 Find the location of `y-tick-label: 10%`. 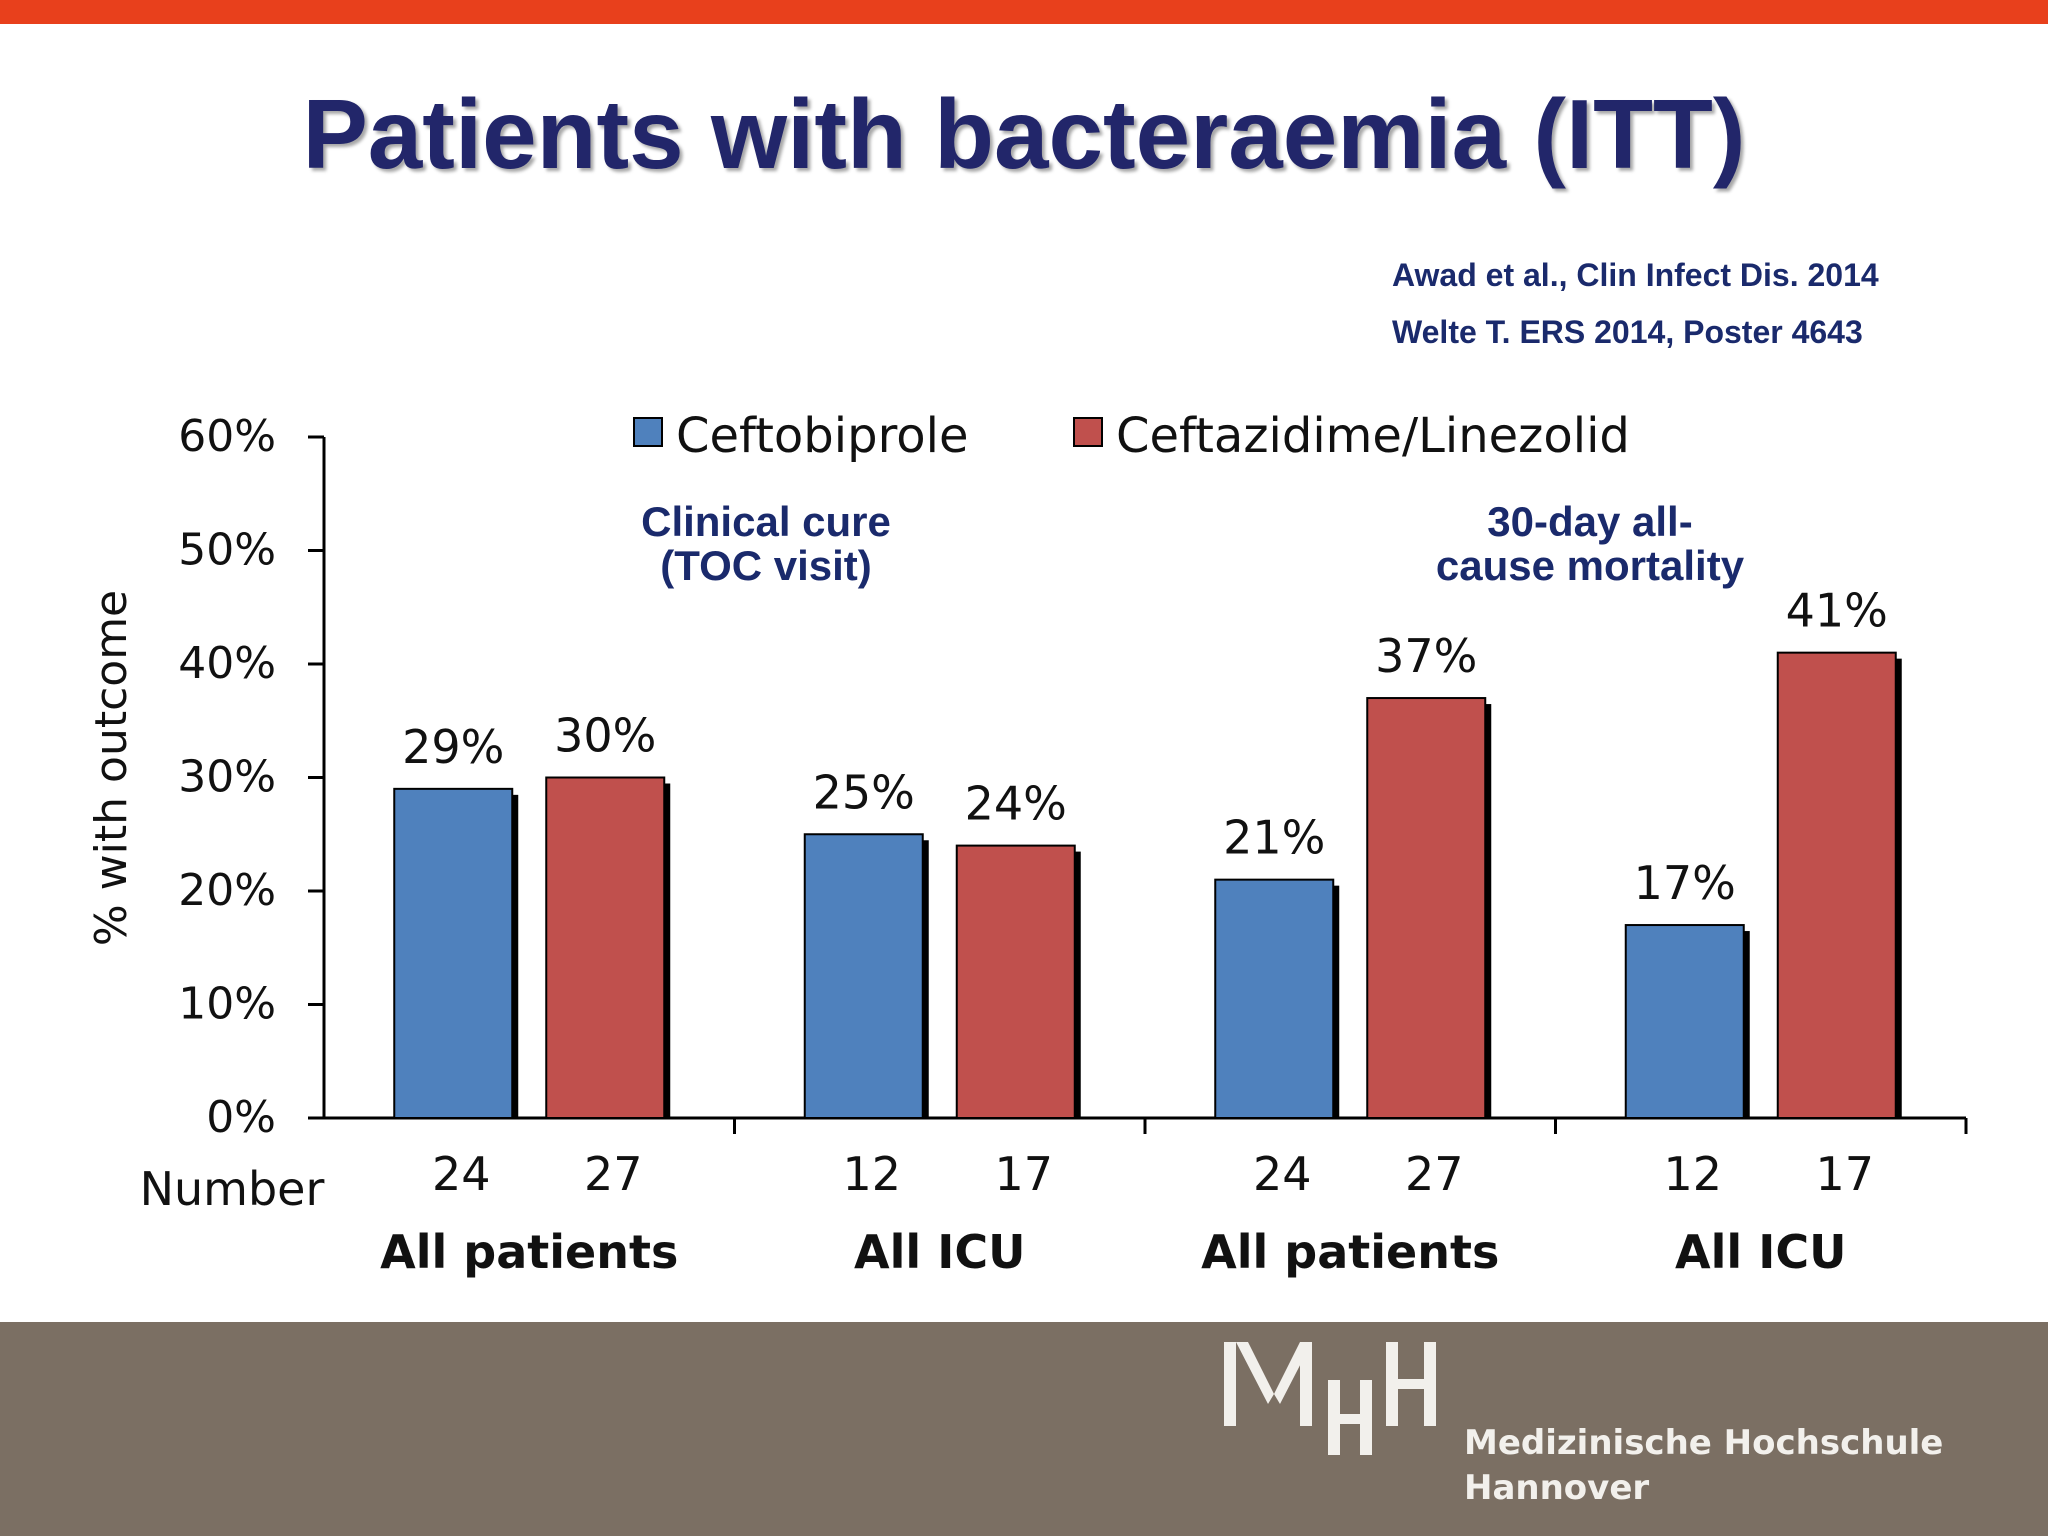

y-tick-label: 10% is located at coordinates (227, 1004).